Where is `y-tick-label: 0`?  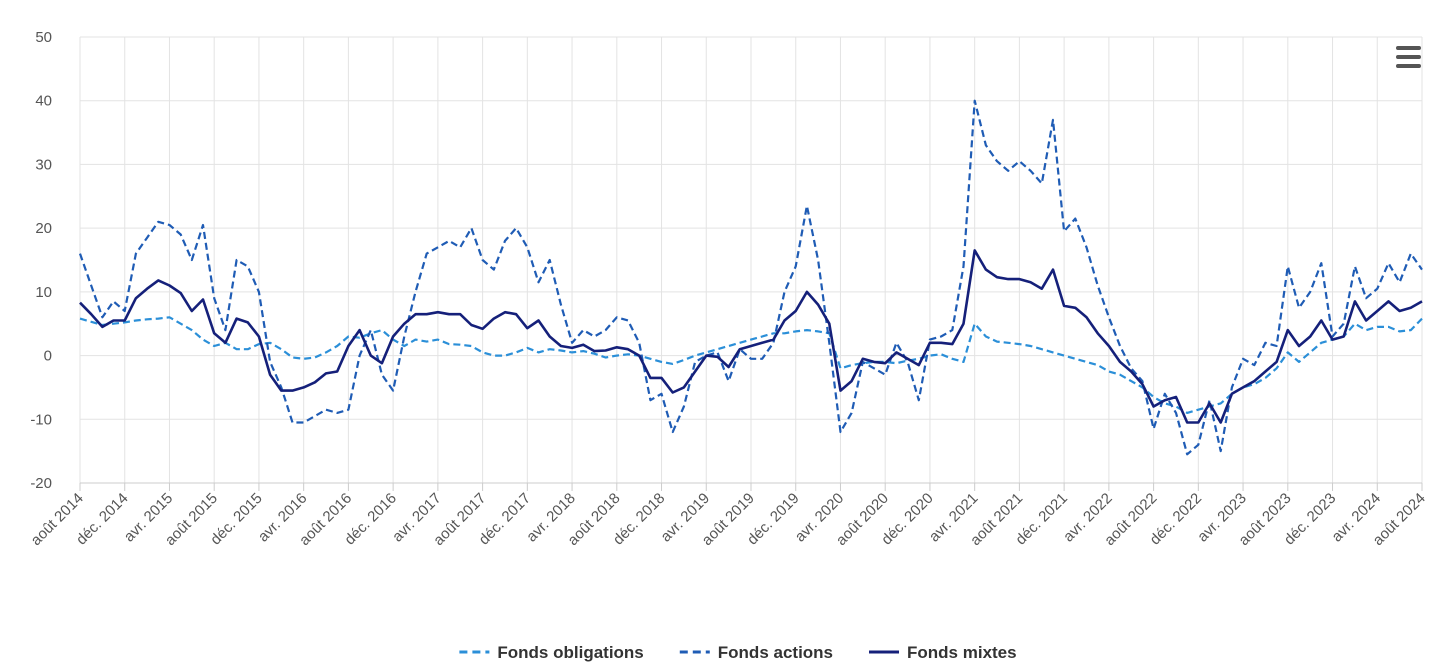
y-tick-label: 0 is located at coordinates (48, 356).